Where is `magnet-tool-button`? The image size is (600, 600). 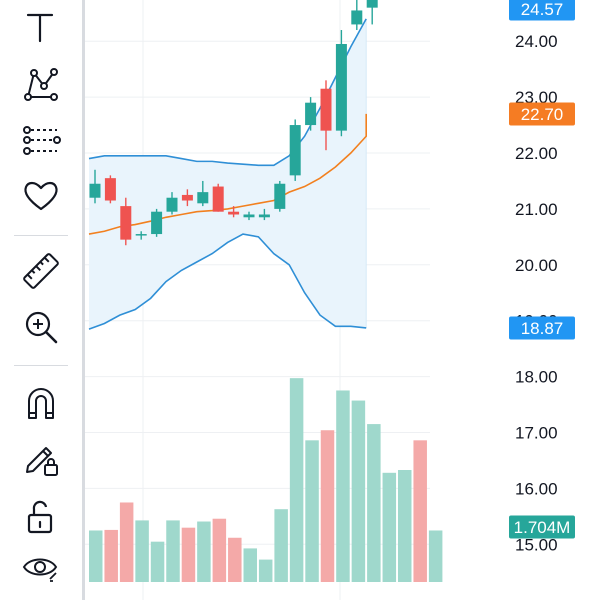
magnet-tool-button is located at coordinates (41, 403).